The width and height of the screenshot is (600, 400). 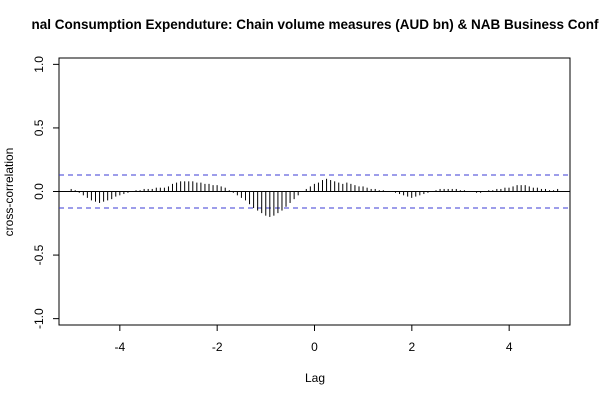 What do you see at coordinates (9, 192) in the screenshot?
I see `y-axis-label: cross-correlation` at bounding box center [9, 192].